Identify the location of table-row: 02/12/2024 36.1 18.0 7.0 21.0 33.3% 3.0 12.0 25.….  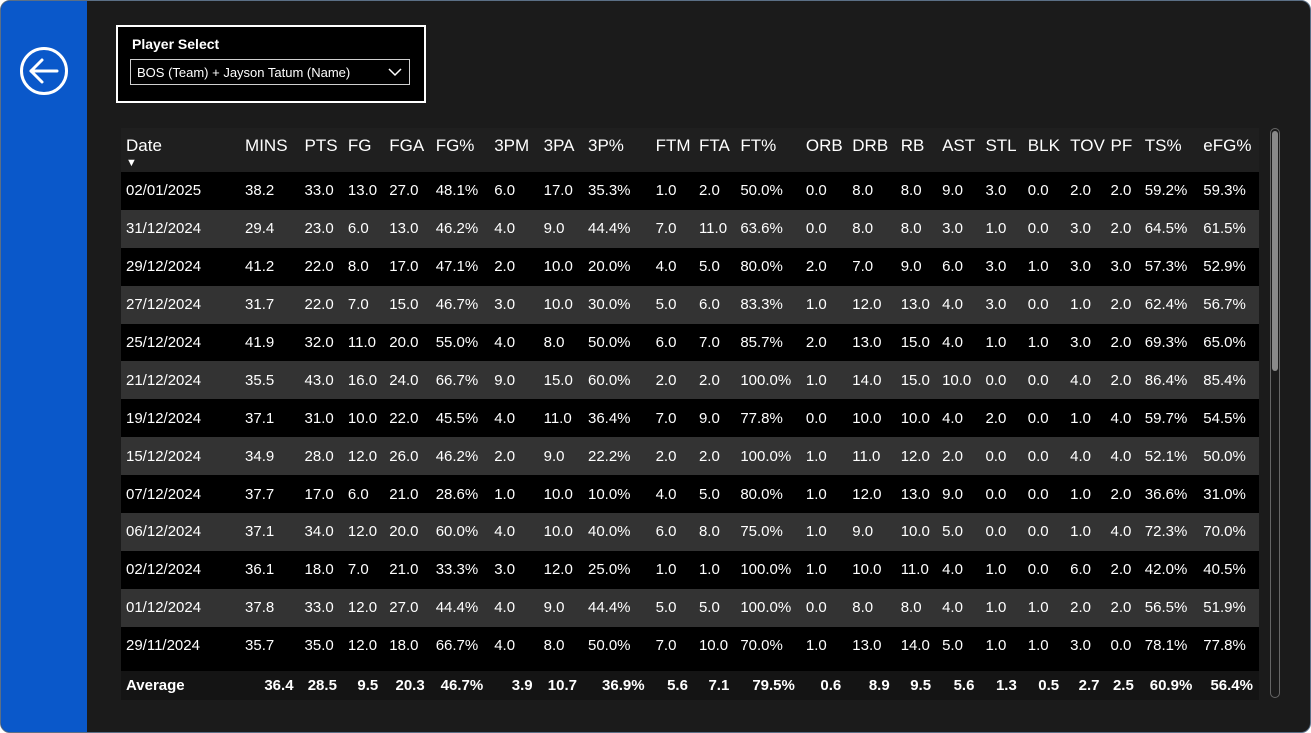
(690, 569).